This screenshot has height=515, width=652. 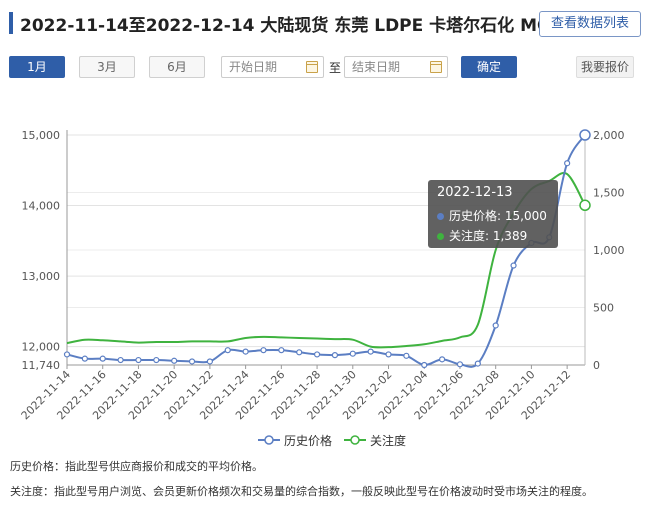 What do you see at coordinates (475, 192) in the screenshot?
I see `tooltip-date: 2022-12-13` at bounding box center [475, 192].